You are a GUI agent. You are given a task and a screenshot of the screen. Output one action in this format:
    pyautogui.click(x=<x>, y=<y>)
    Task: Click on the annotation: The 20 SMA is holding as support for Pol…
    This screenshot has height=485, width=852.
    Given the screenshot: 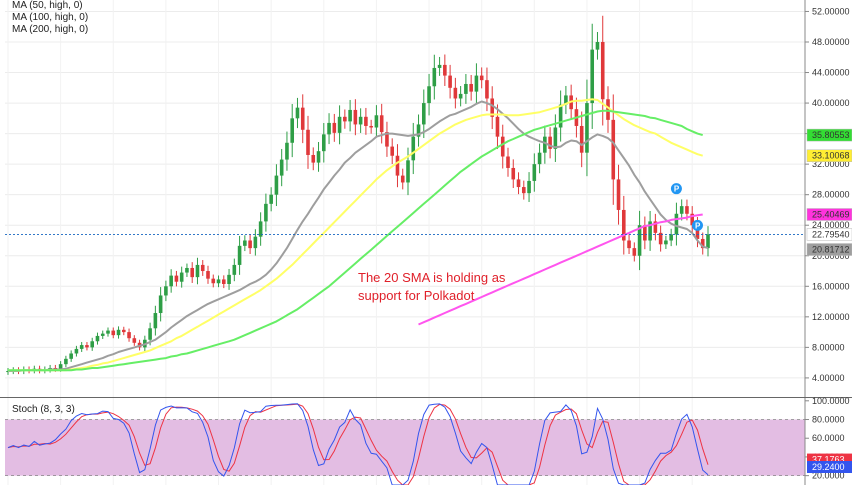 What is the action you would take?
    pyautogui.click(x=432, y=286)
    